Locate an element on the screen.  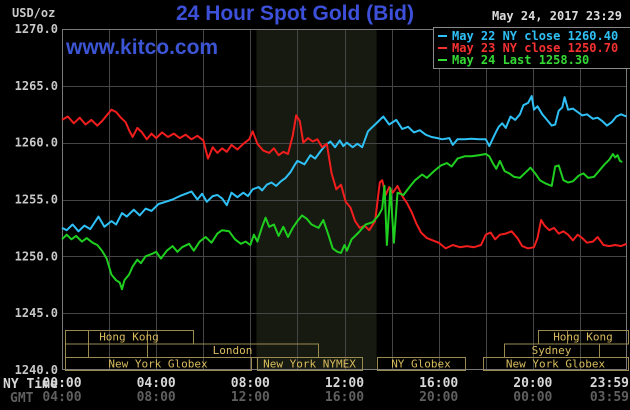
legend-label: May 22 NY close 1260.40 is located at coordinates (535, 36).